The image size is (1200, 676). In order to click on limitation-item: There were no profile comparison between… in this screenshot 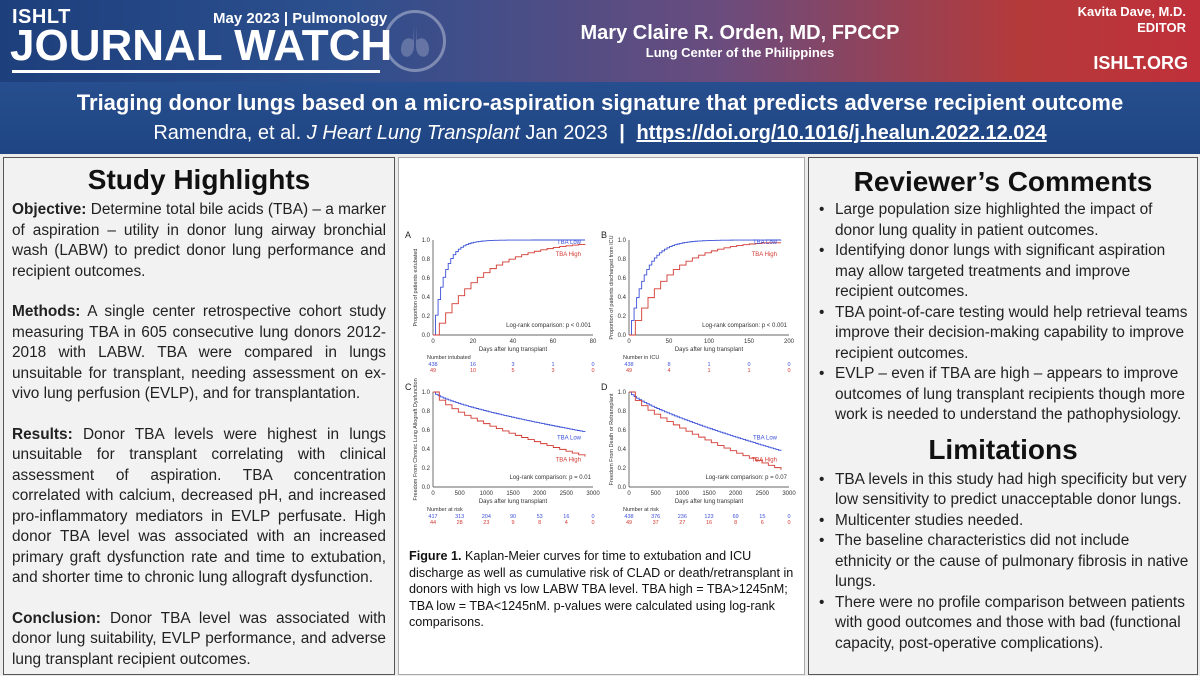, I will do `click(1004, 624)`.